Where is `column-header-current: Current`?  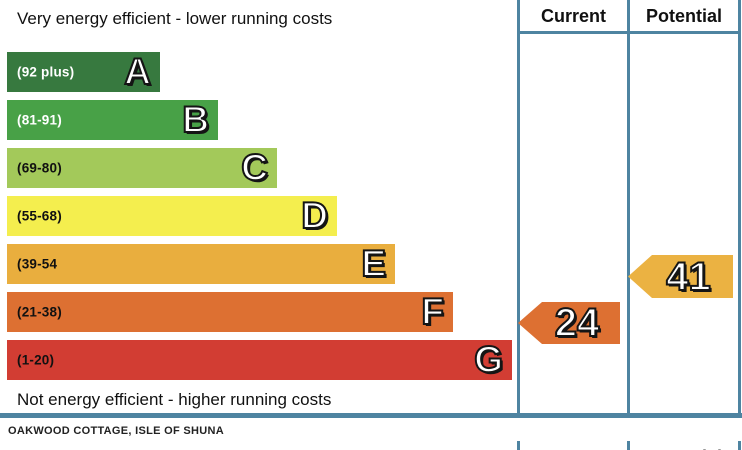 column-header-current: Current is located at coordinates (573, 16).